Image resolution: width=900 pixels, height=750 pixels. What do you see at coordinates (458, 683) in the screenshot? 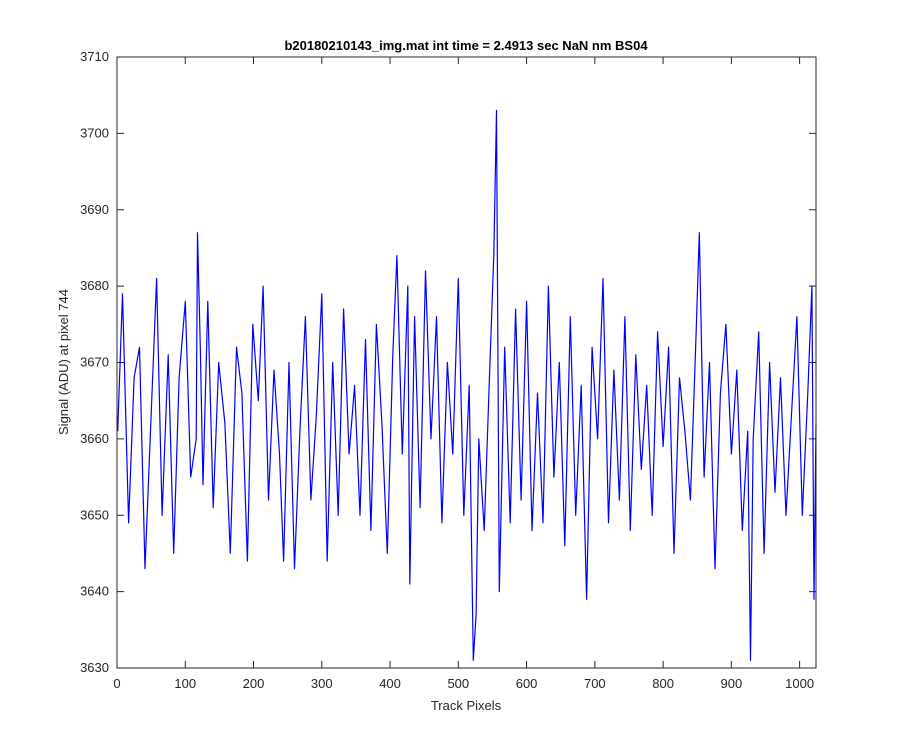
I see `x-tick-label: 500` at bounding box center [458, 683].